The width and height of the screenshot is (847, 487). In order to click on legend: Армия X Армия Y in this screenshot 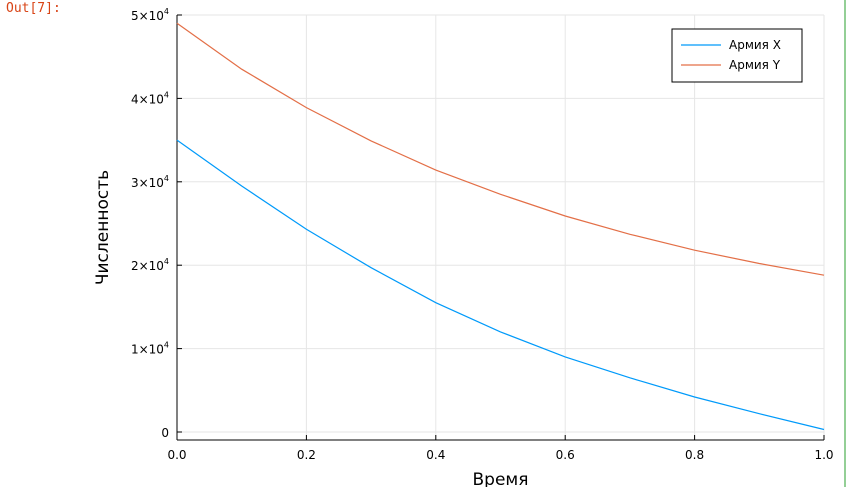, I will do `click(737, 55)`.